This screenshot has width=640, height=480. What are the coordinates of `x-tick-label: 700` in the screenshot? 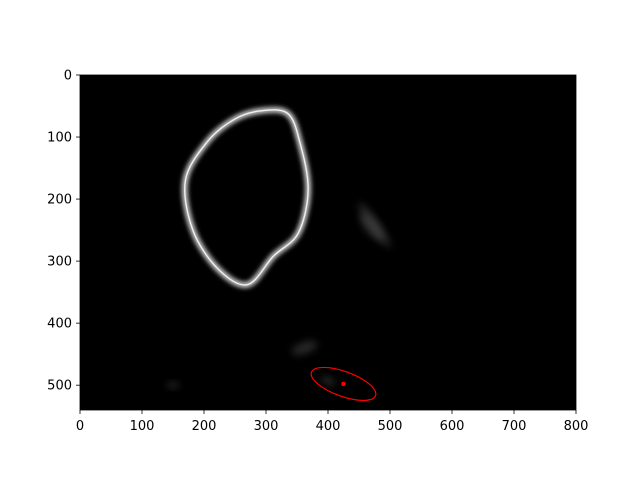 It's located at (514, 426).